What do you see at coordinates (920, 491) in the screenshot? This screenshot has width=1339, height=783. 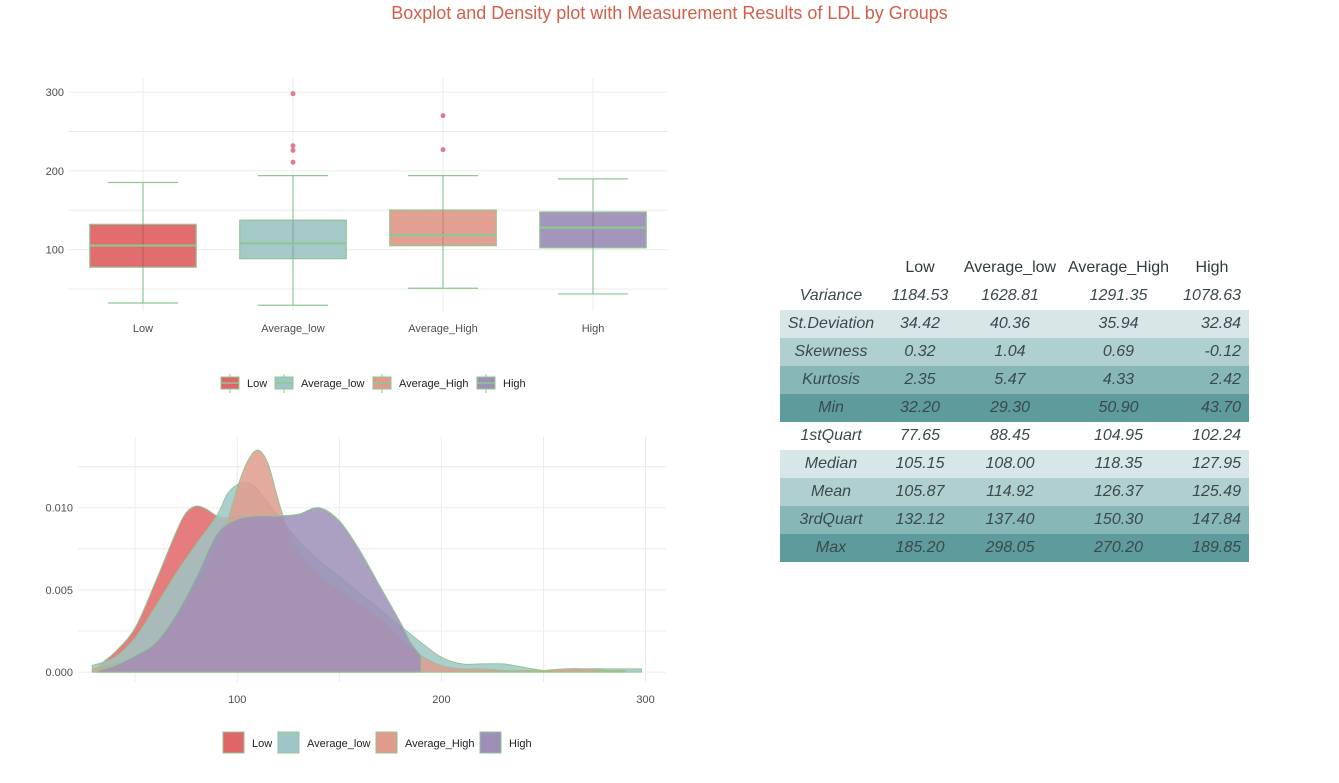 I see `table-cell: 105.87` at bounding box center [920, 491].